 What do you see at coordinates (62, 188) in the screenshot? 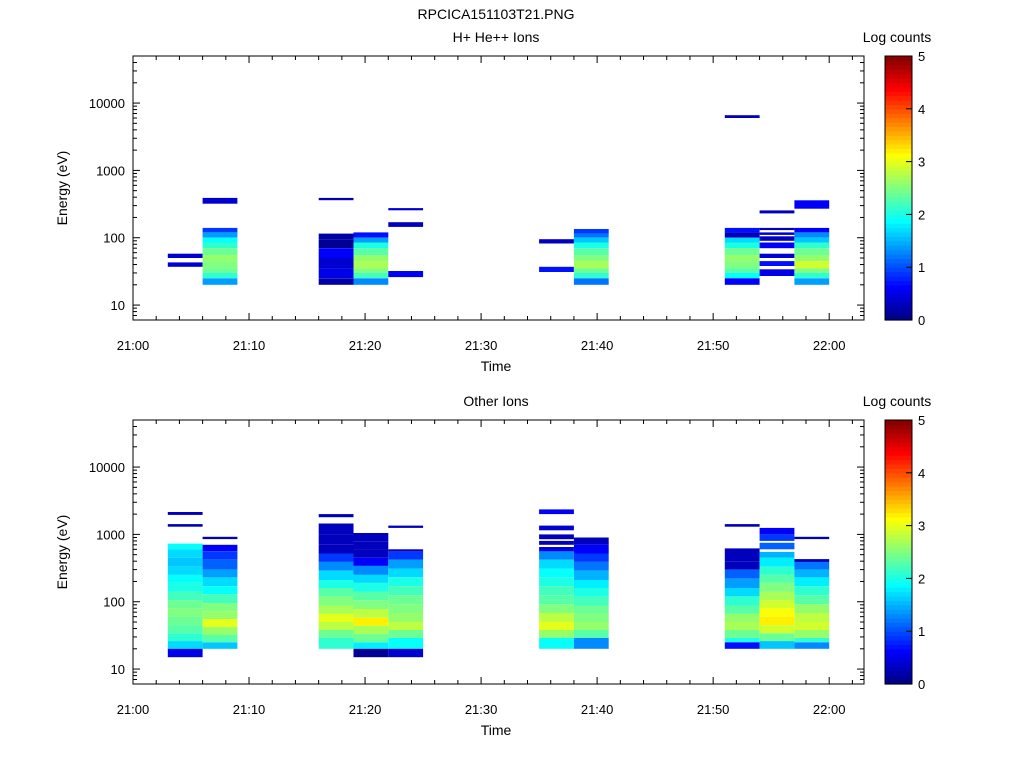
I see `y-axis-label: Energy (eV)` at bounding box center [62, 188].